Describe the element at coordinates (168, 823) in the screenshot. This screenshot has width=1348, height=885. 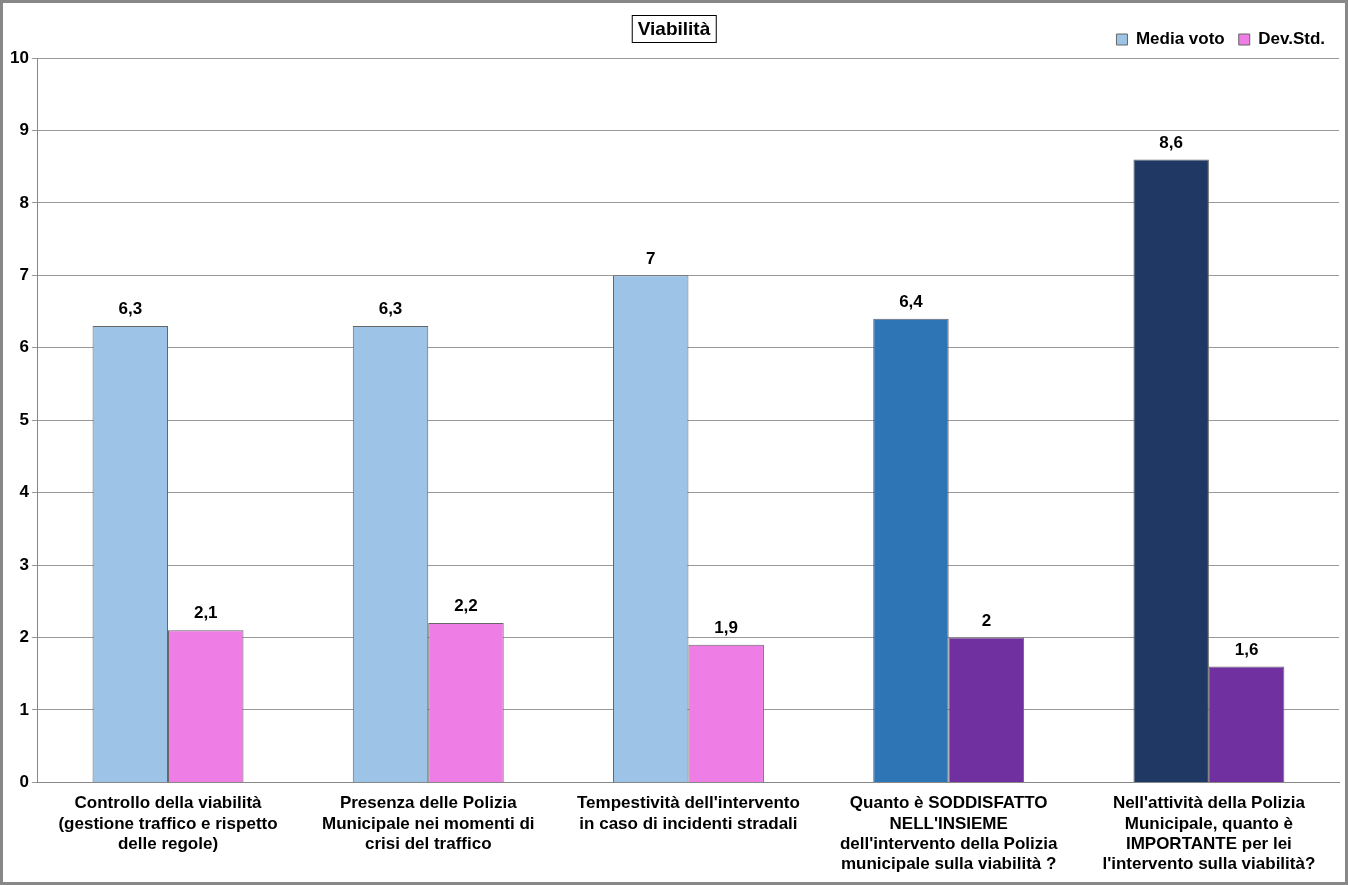
I see `x-tick-label: Controllo della viabilità (gestione traffico e rispetto delle regole)` at that location.